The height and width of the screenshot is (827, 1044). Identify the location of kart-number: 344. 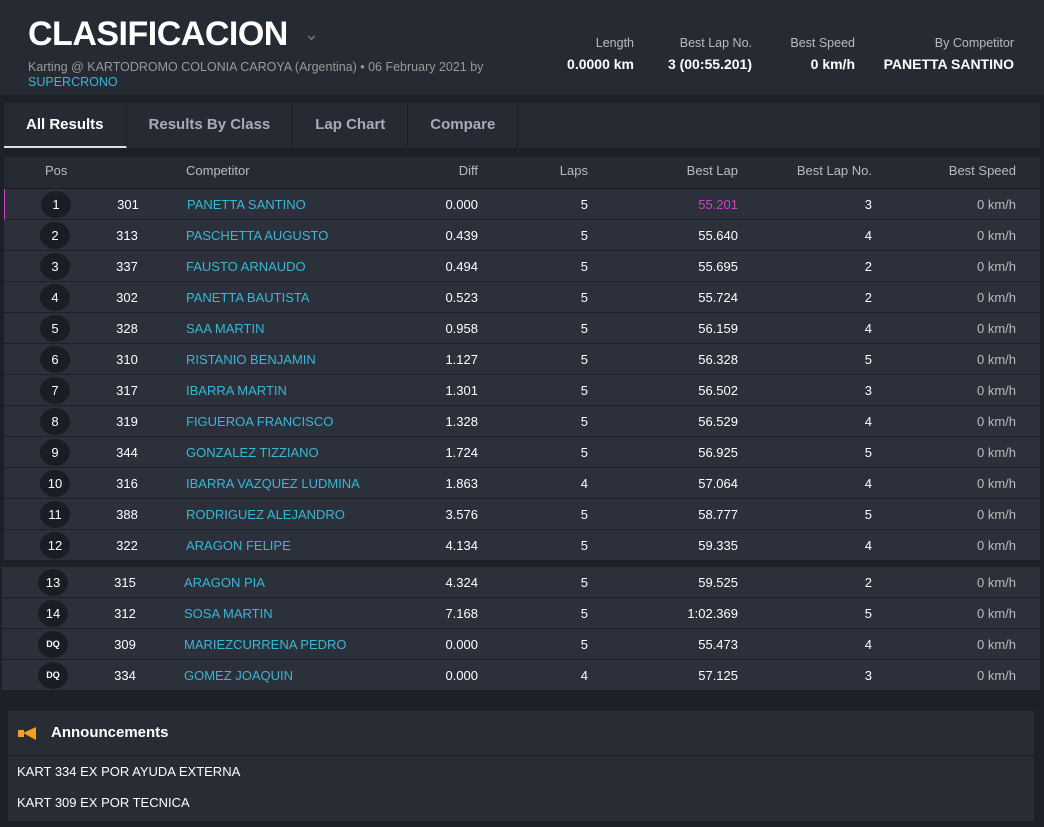
(127, 452).